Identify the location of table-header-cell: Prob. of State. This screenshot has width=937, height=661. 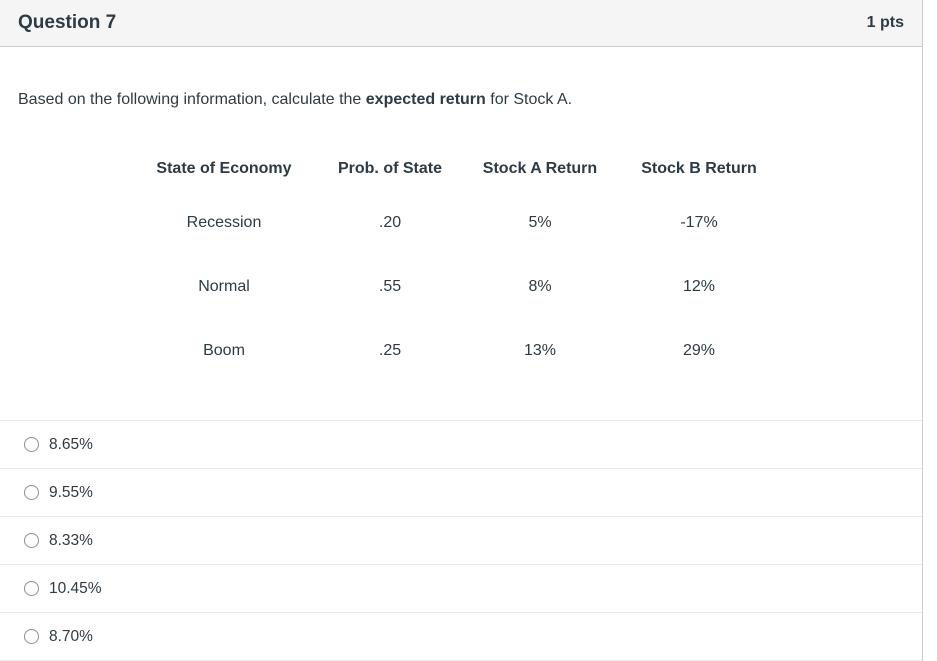
(389, 168).